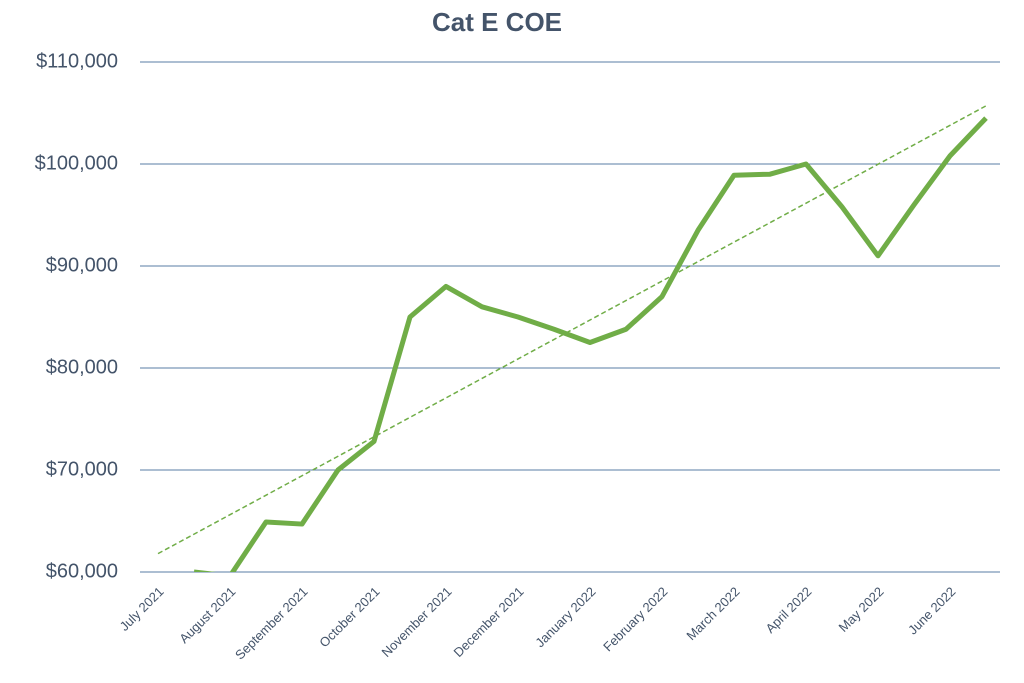 The height and width of the screenshot is (683, 1024). Describe the element at coordinates (789, 610) in the screenshot. I see `x-tick-label: April 2022` at that location.